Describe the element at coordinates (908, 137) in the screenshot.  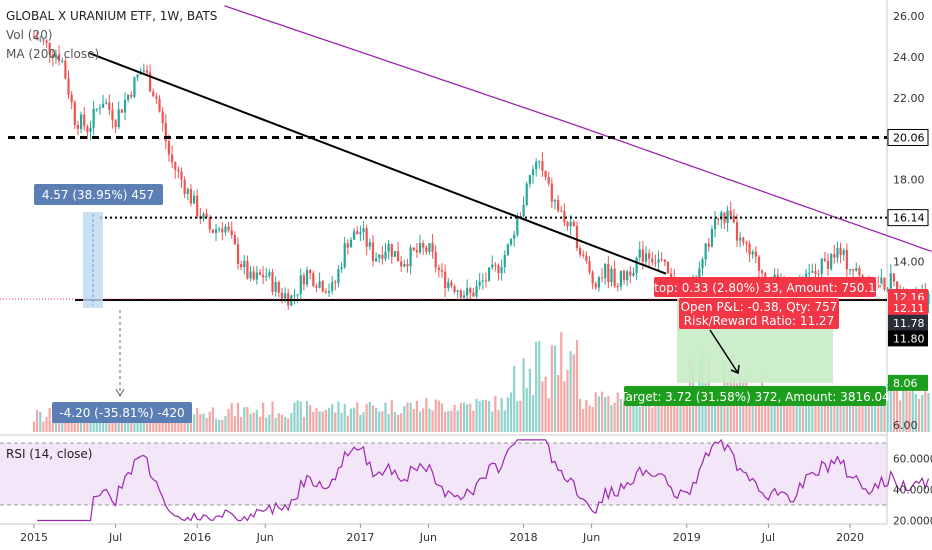
I see `price-marker-box` at that location.